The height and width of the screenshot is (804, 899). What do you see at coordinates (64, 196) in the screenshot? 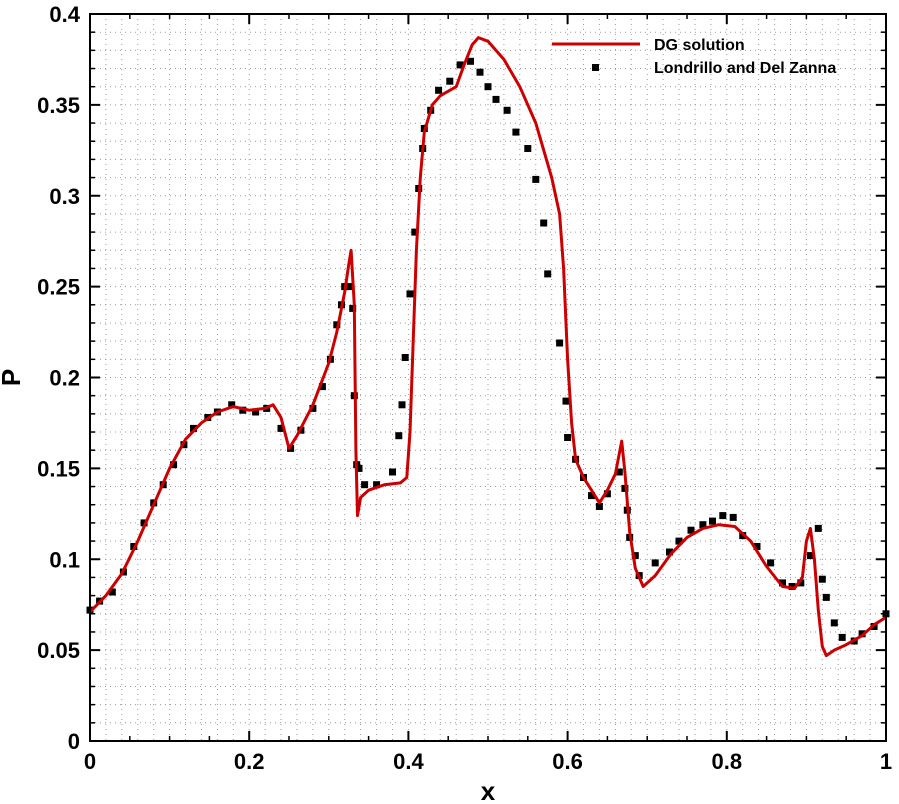
I see `y-tick-label: 0.3` at bounding box center [64, 196].